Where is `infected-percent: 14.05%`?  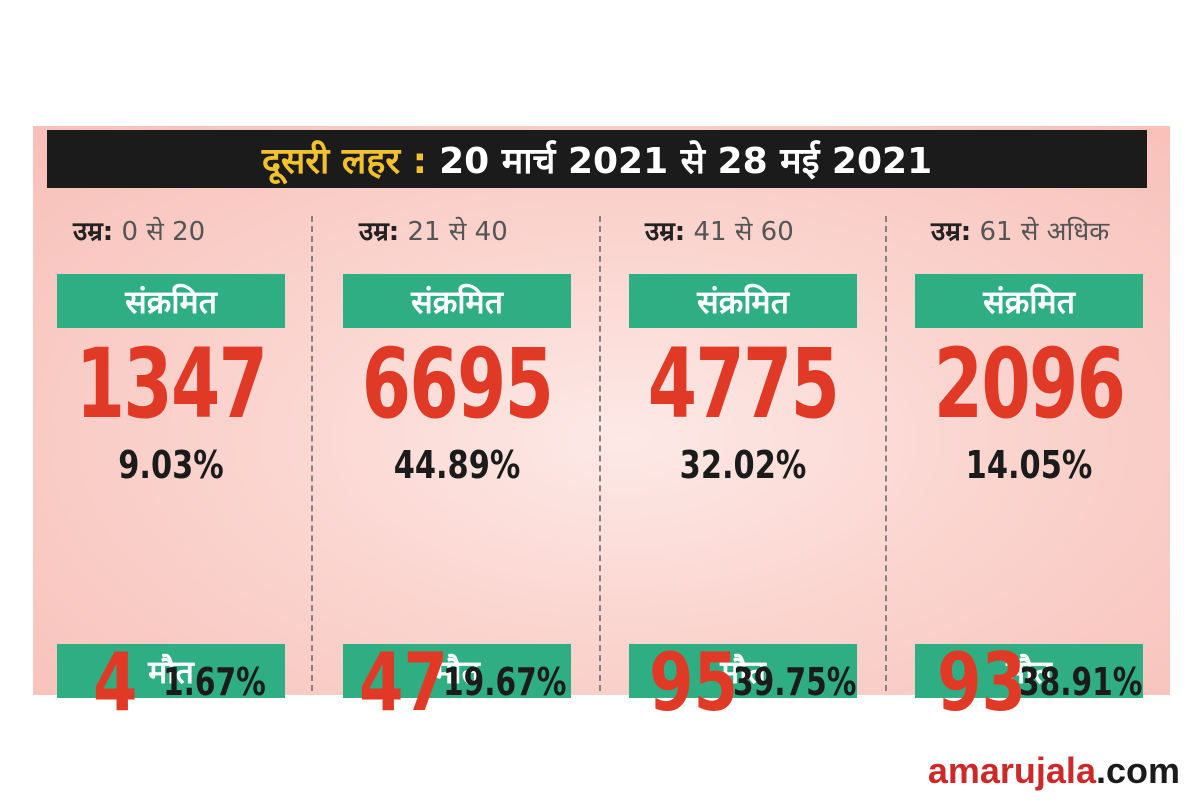 infected-percent: 14.05% is located at coordinates (1029, 465).